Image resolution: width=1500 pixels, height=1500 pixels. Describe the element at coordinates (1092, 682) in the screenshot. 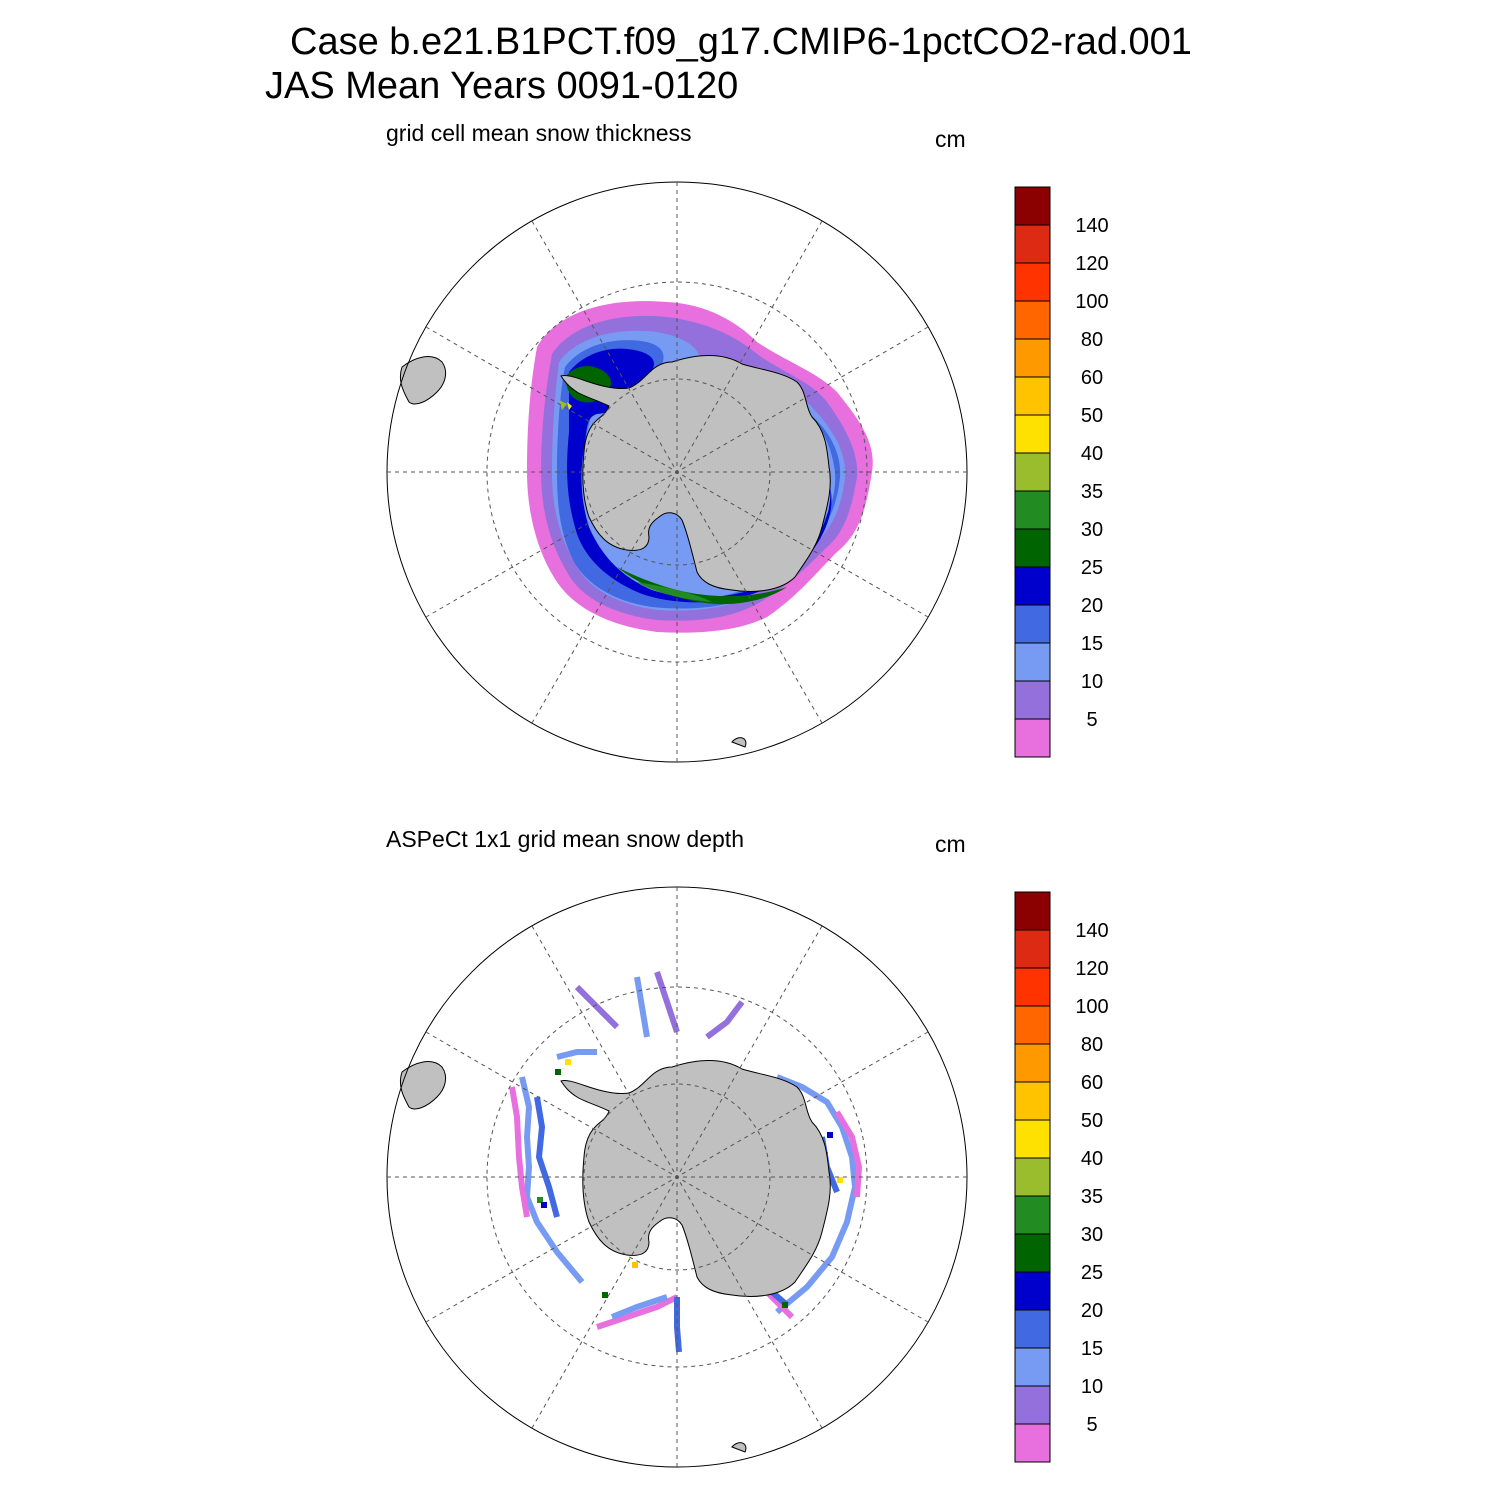

I see `panel1-colorbar-label: 10` at that location.